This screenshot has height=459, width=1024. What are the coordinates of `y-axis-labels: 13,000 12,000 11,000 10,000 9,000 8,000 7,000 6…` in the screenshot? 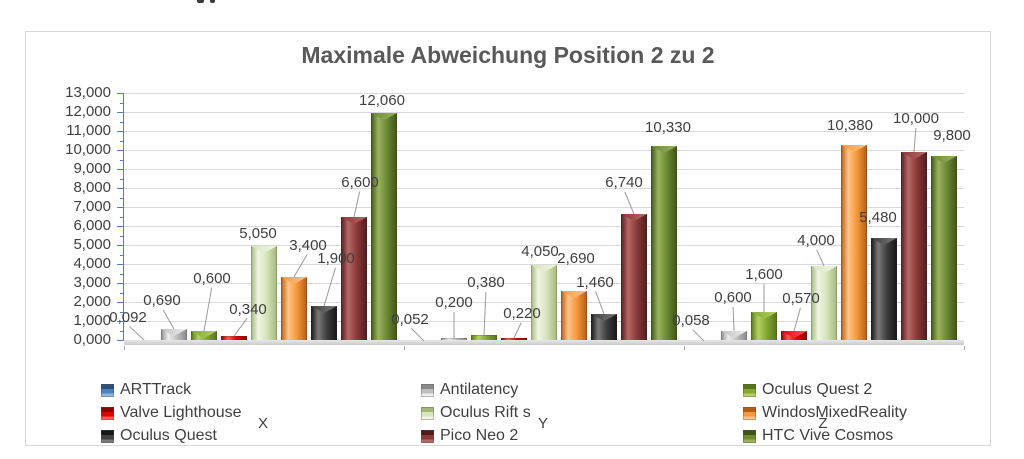 It's located at (71, 216).